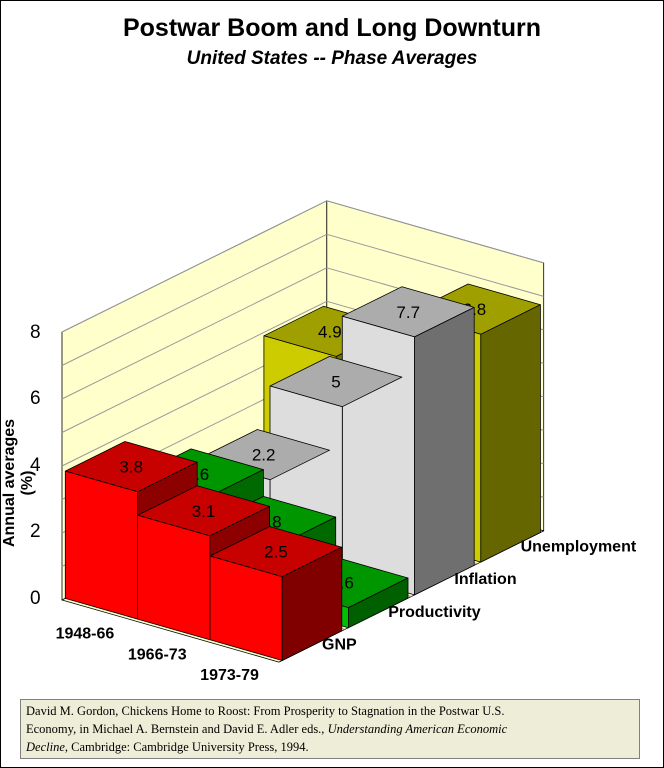 This screenshot has height=768, width=664. Describe the element at coordinates (35, 598) in the screenshot. I see `y-tick-label: 0` at that location.